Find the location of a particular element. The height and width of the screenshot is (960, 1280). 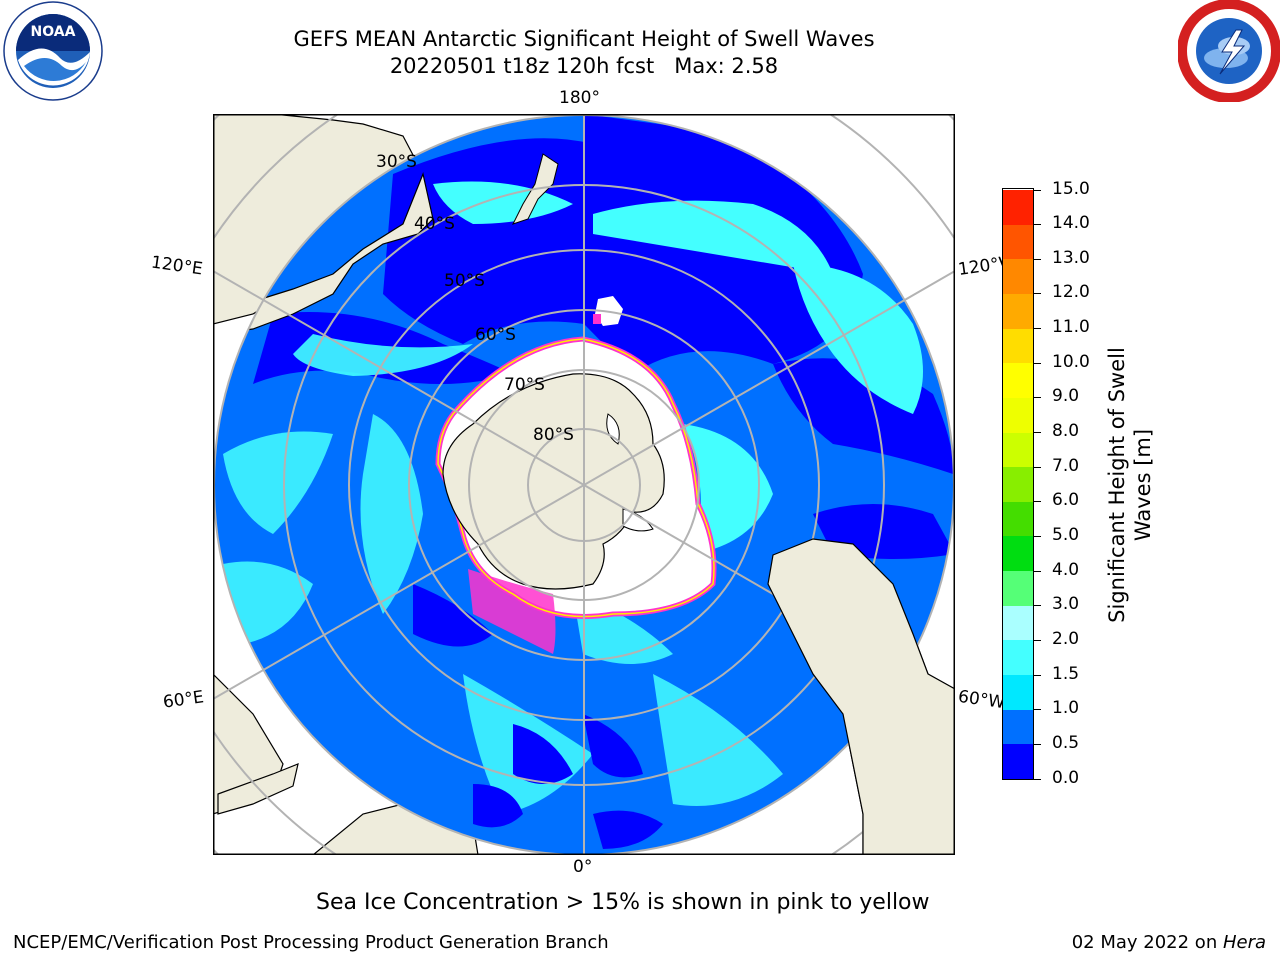

colorbar-tick-label: 1.0 is located at coordinates (1066, 708).